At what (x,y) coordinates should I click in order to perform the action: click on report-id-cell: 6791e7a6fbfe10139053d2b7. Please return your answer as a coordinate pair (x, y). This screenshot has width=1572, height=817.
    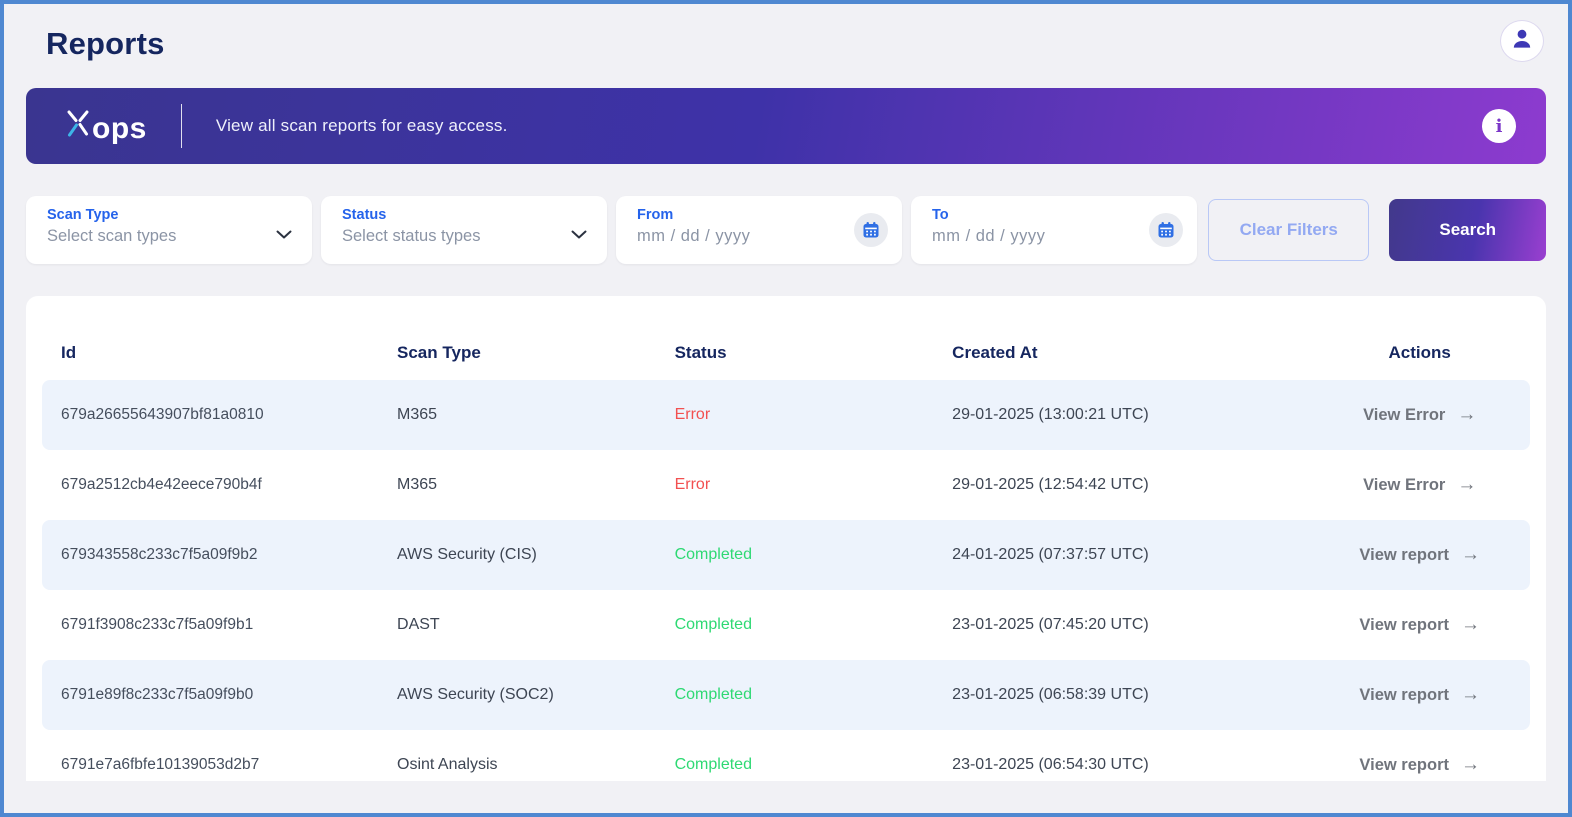
    Looking at the image, I should click on (160, 764).